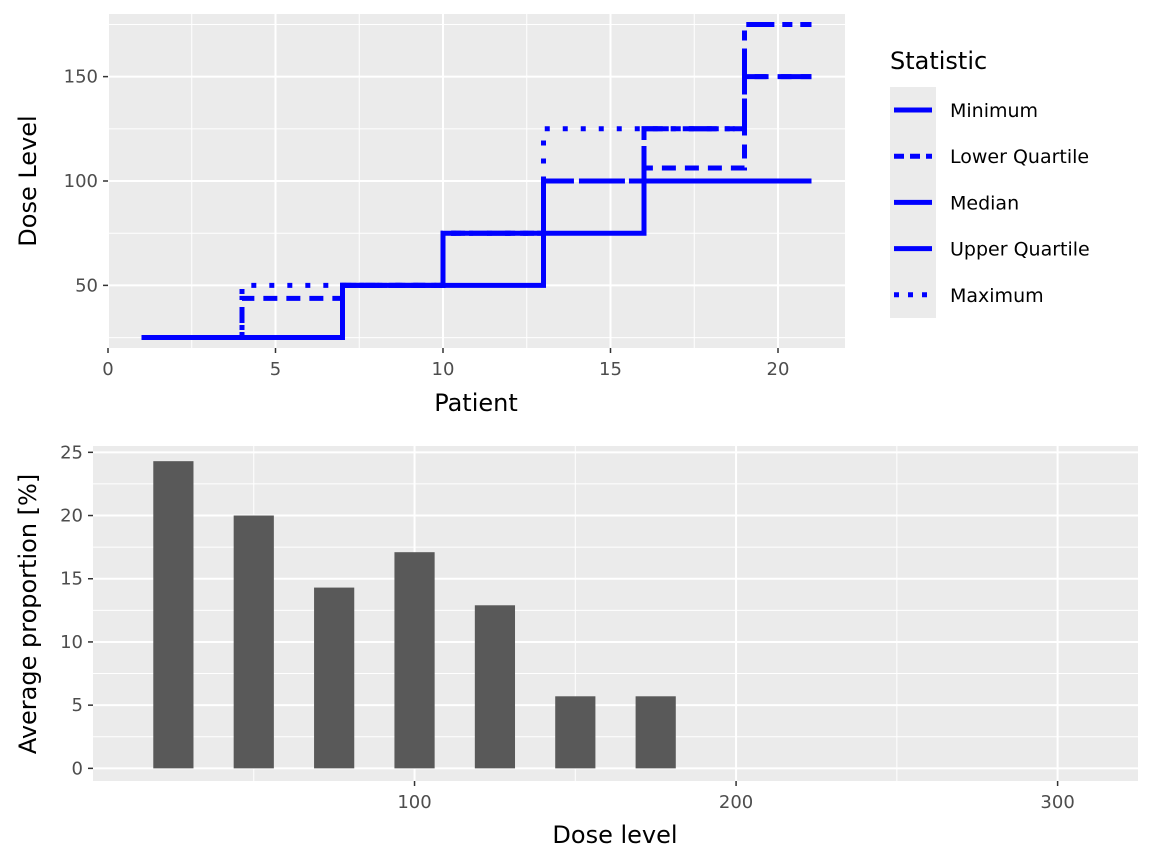  I want to click on top-x-tick-label: 10, so click(443, 369).